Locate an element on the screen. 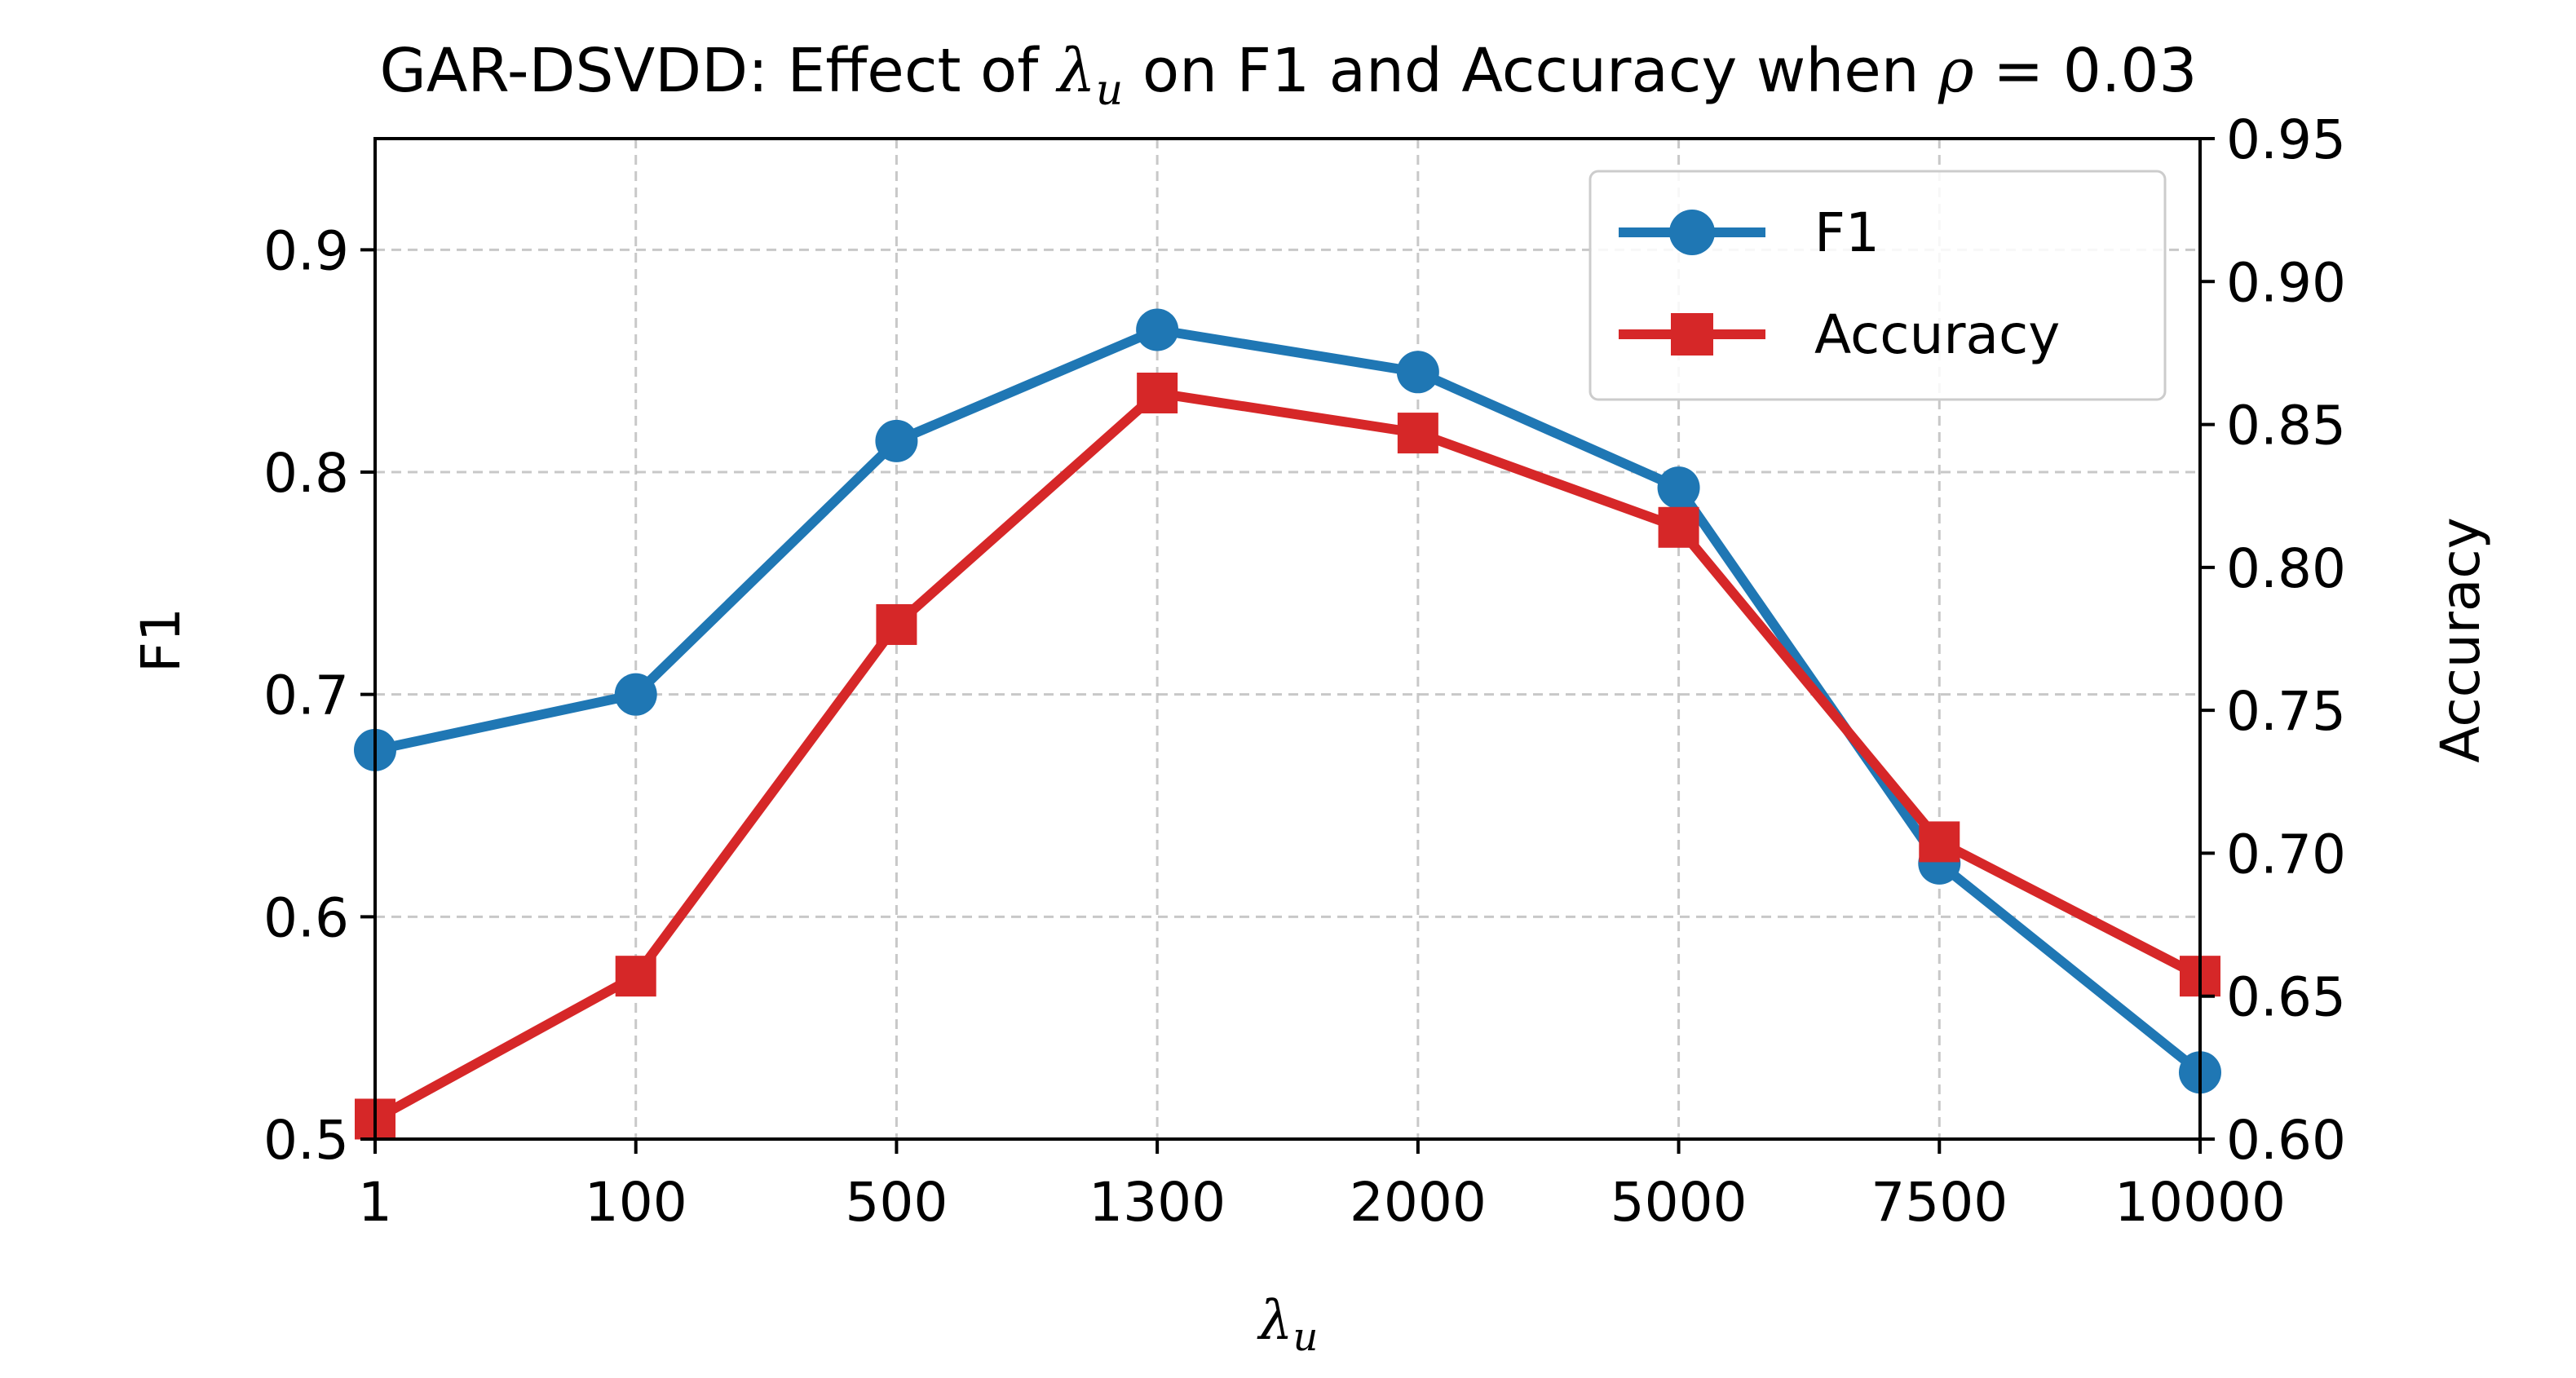  x-axis-label: λu is located at coordinates (1288, 1324).